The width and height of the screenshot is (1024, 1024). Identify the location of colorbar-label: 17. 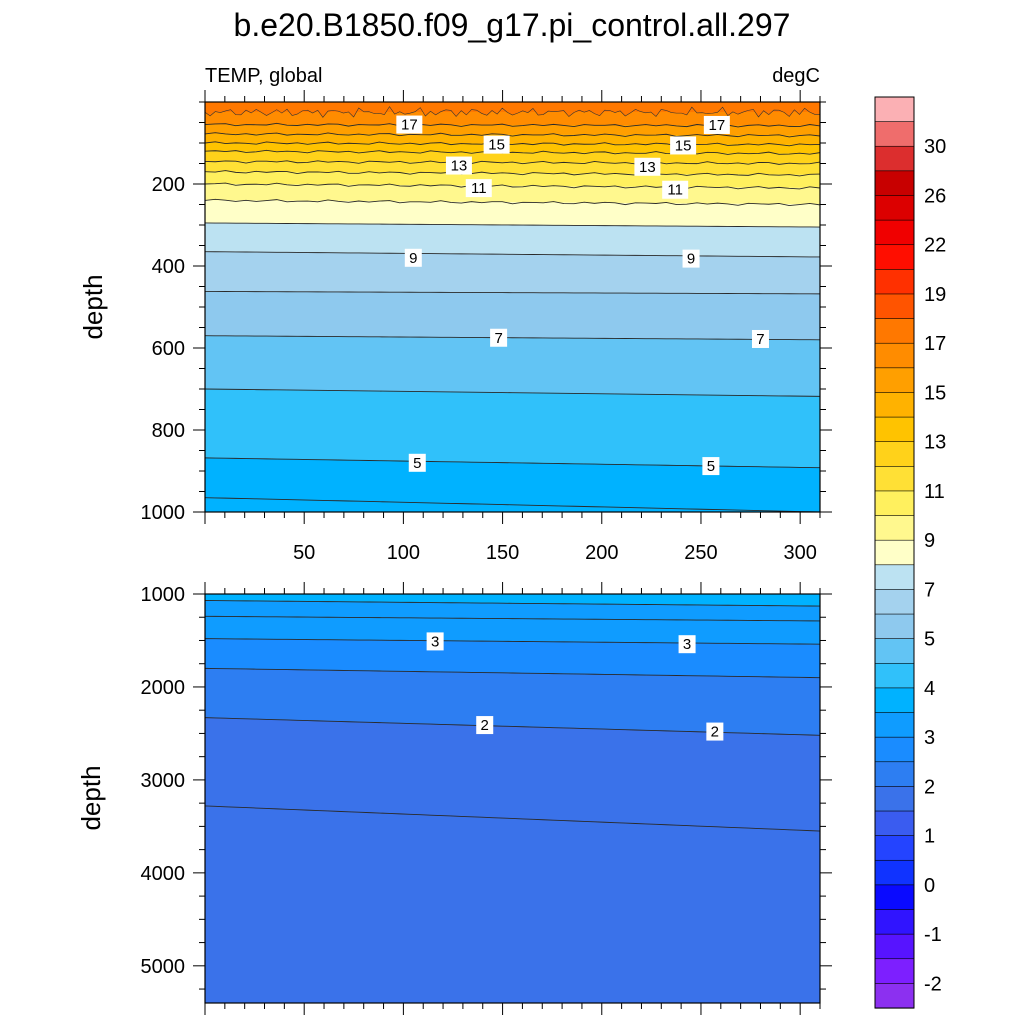
(935, 344).